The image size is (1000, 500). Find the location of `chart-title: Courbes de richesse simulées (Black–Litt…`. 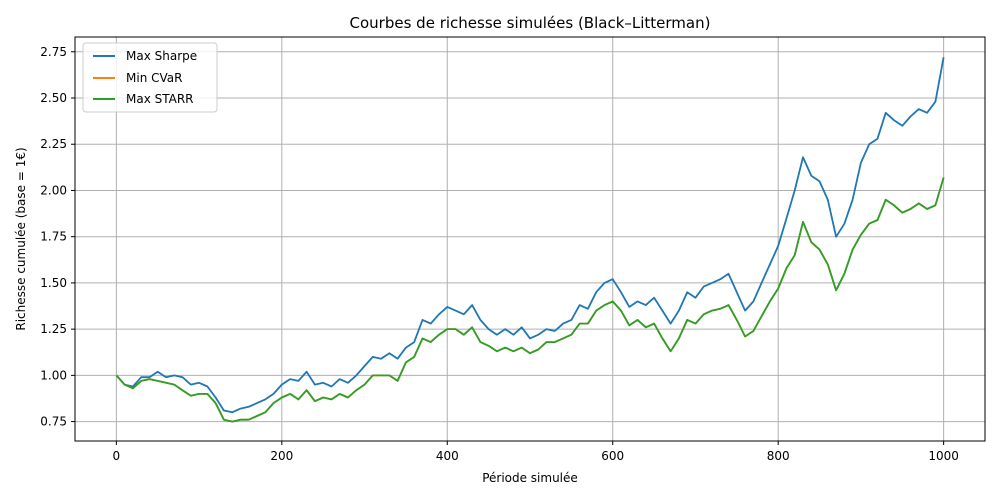

chart-title: Courbes de richesse simulées (Black–Litt… is located at coordinates (530, 23).